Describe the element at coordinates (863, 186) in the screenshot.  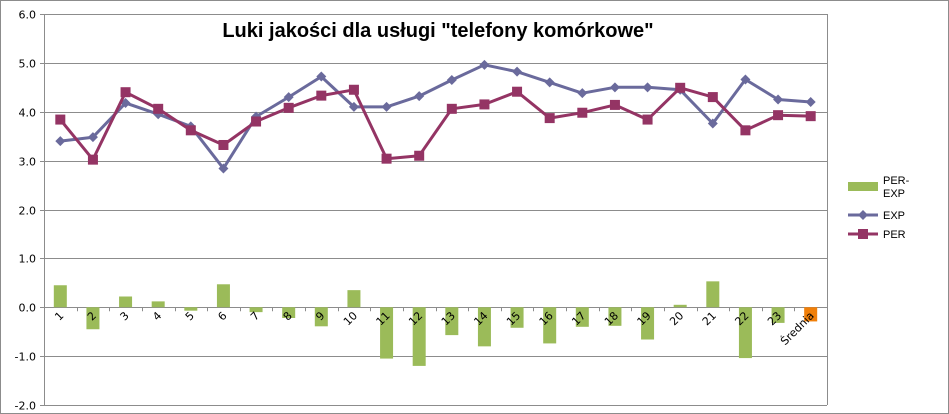
I see `legend-swatch-per-exp` at that location.